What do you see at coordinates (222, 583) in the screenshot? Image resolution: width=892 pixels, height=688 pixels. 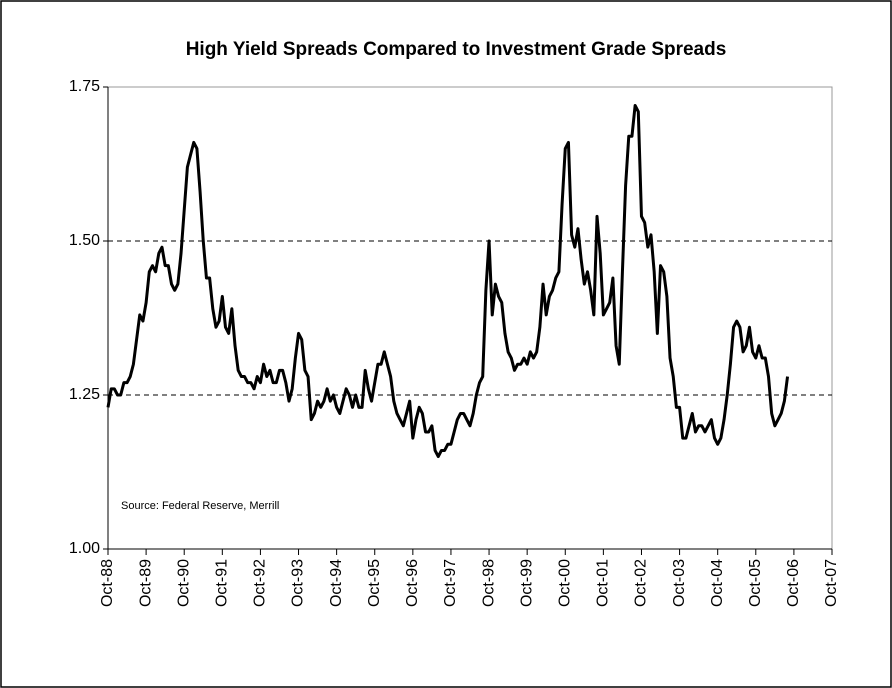 I see `x-tick-label: Oct-91` at bounding box center [222, 583].